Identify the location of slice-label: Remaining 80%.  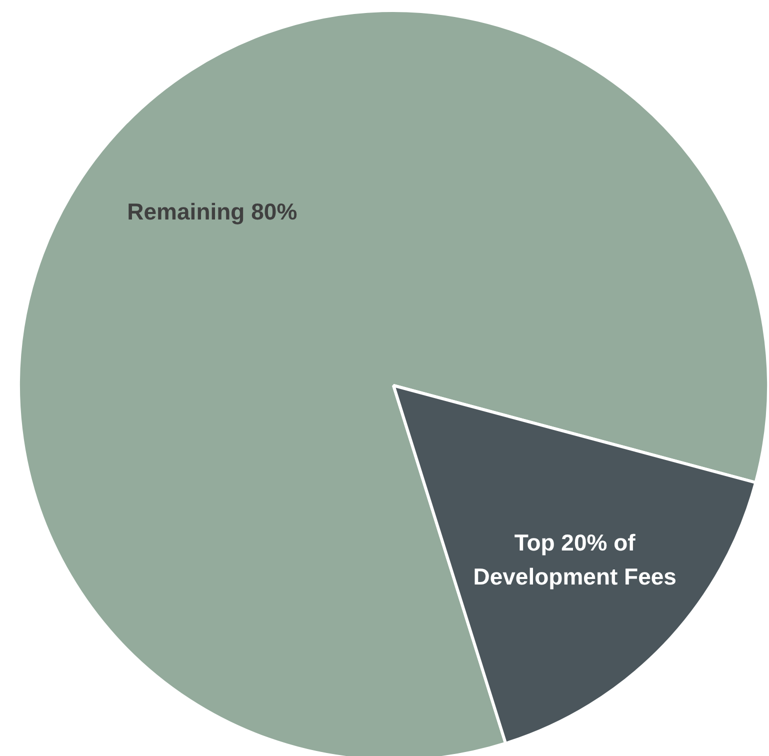
(212, 211).